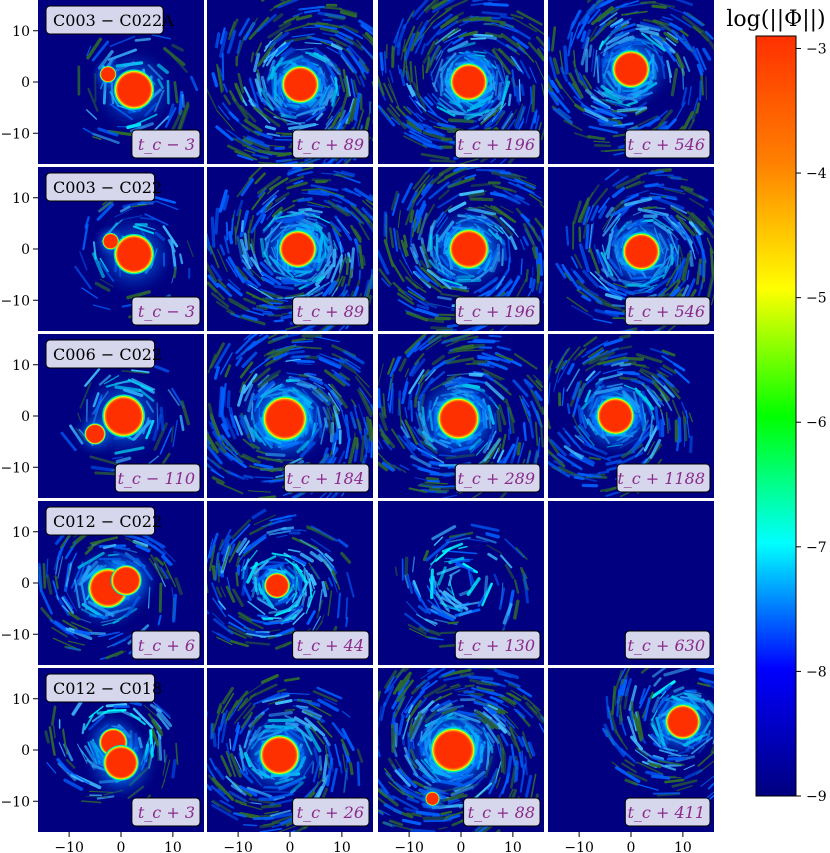 This screenshot has height=853, width=830. Describe the element at coordinates (330, 812) in the screenshot. I see `time-label-text: t_c + 26` at that location.